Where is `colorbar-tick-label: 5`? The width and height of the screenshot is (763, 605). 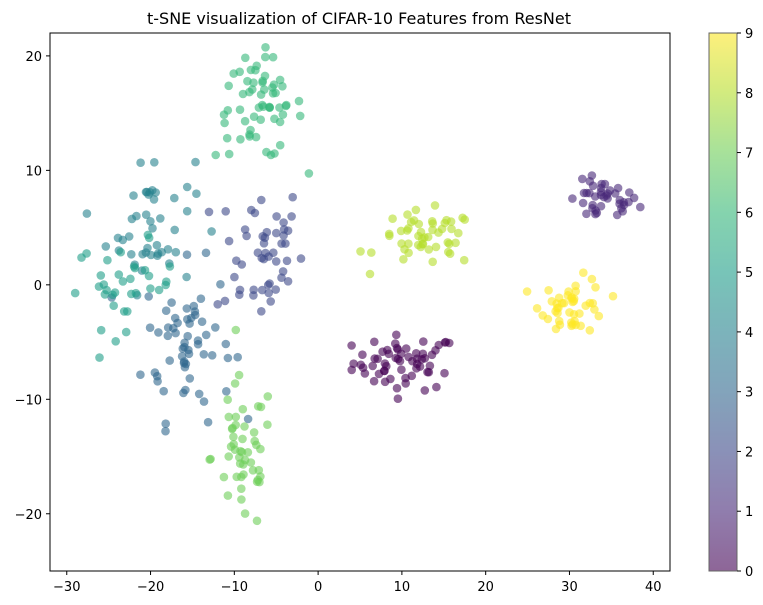 colorbar-tick-label: 5 is located at coordinates (749, 273).